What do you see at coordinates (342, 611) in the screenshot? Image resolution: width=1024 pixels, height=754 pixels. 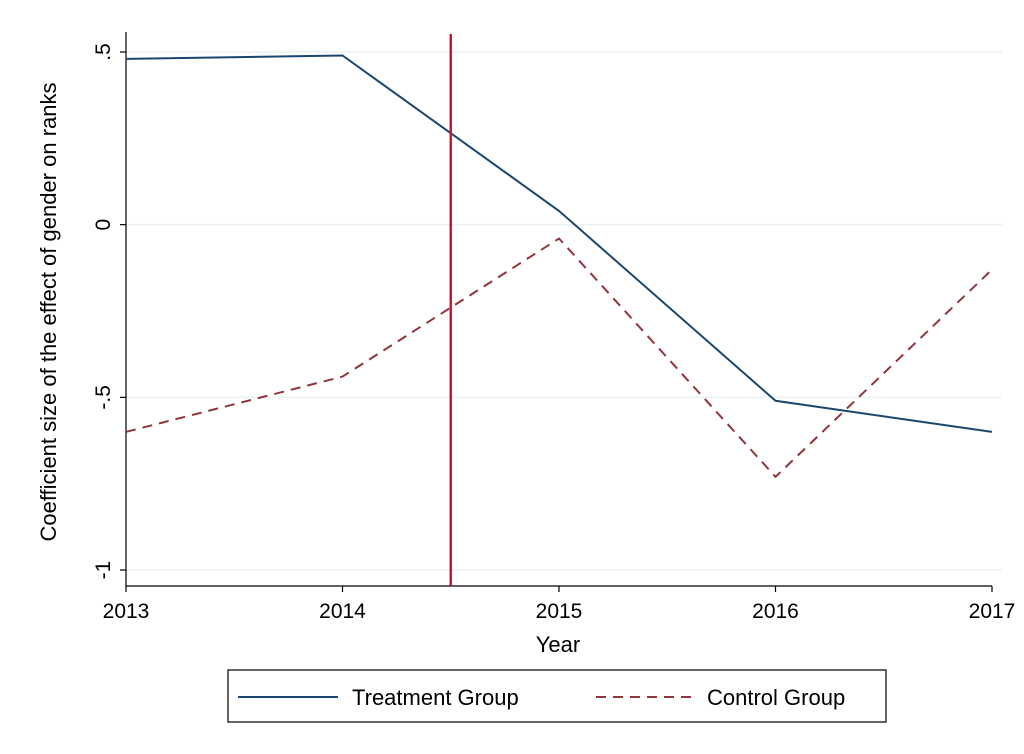 I see `x-tick-label-1: 2014` at bounding box center [342, 611].